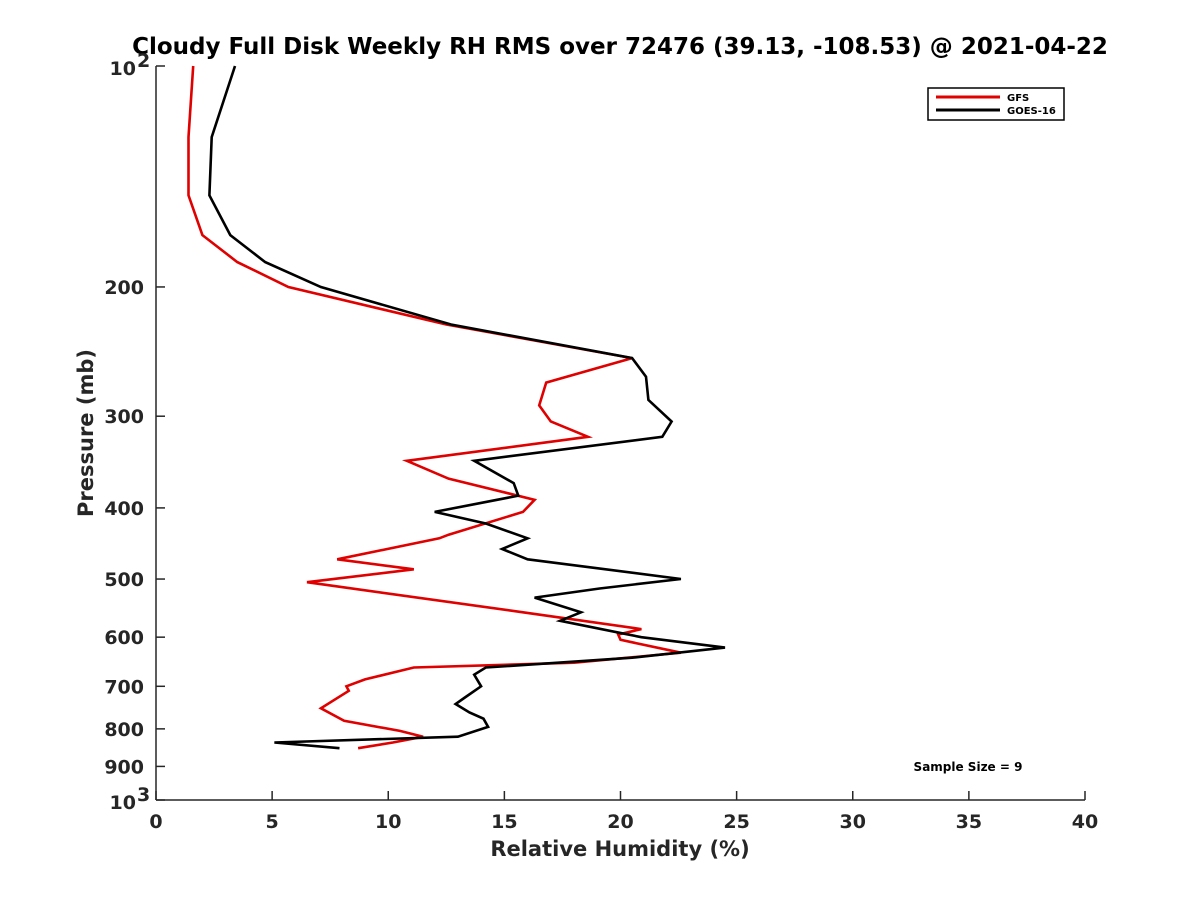 The width and height of the screenshot is (1200, 900). I want to click on x-tick-label: 15, so click(504, 822).